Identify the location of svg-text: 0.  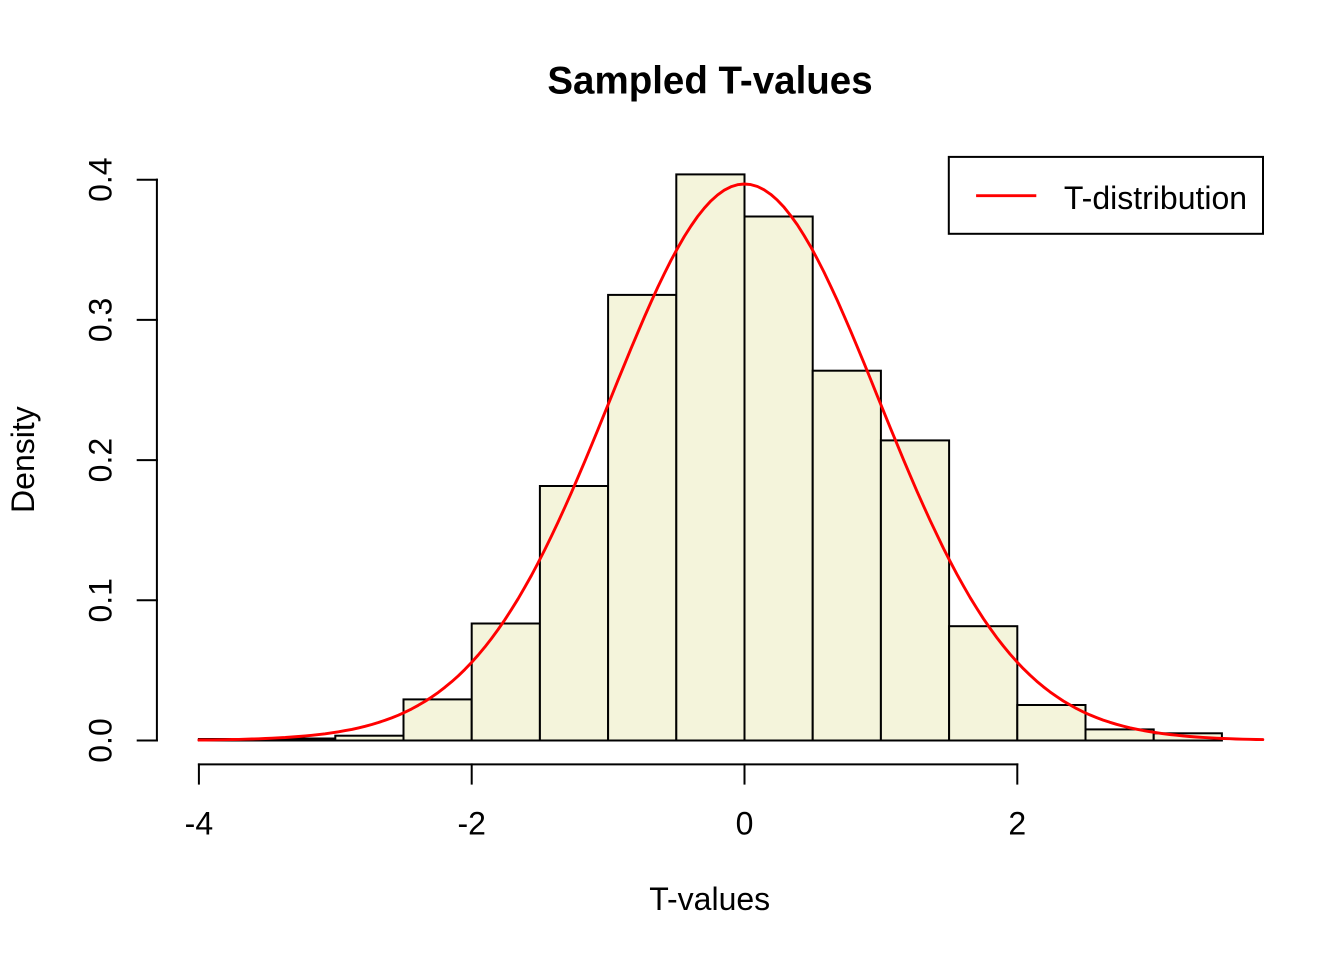
(745, 824).